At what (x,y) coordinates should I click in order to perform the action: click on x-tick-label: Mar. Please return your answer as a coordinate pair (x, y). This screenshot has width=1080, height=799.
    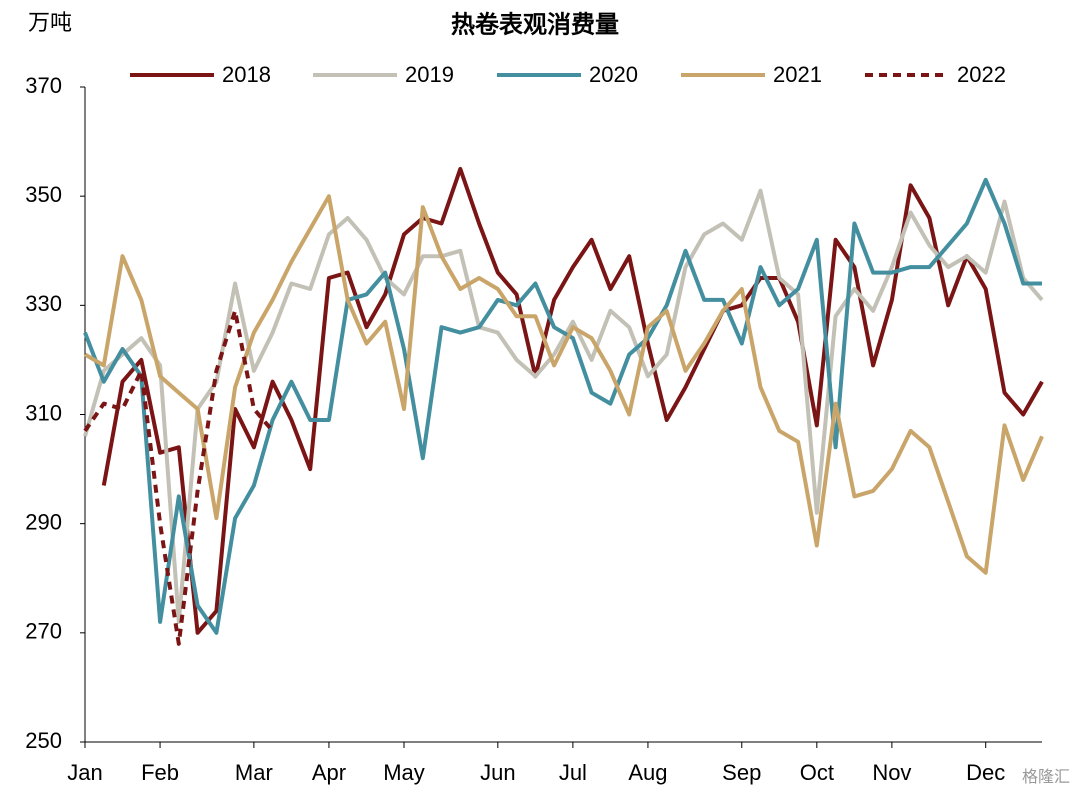
    Looking at the image, I should click on (254, 772).